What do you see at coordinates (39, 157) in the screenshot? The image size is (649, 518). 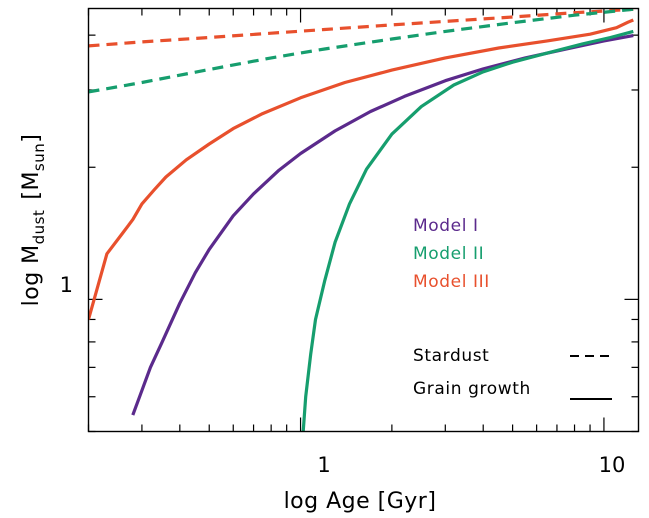 I see `y-axis-label-unit-sub: sun` at bounding box center [39, 157].